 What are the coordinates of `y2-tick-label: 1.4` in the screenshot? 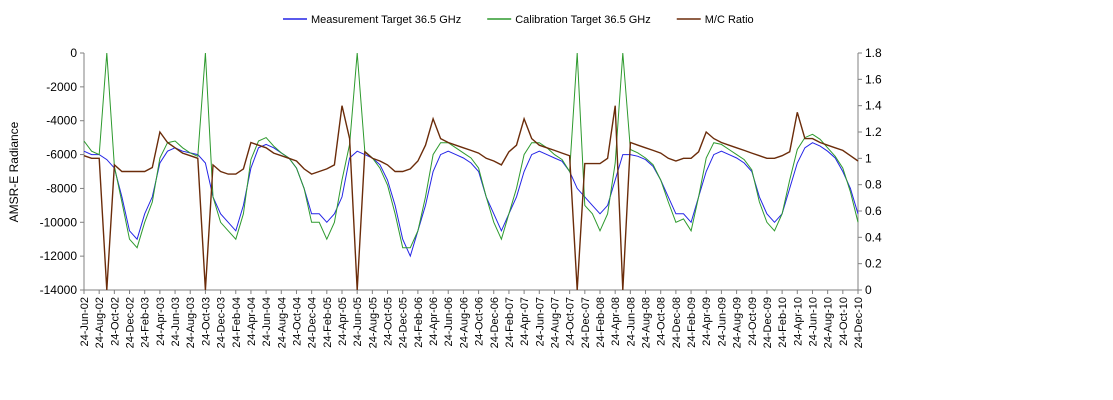 It's located at (873, 106).